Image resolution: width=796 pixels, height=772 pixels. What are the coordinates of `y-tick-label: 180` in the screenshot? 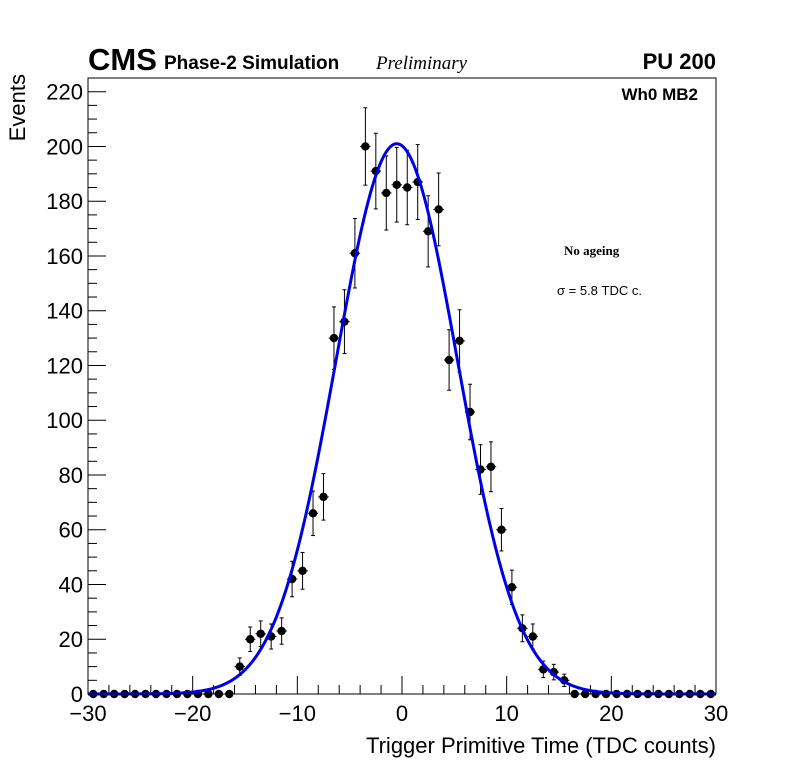 It's located at (64, 201).